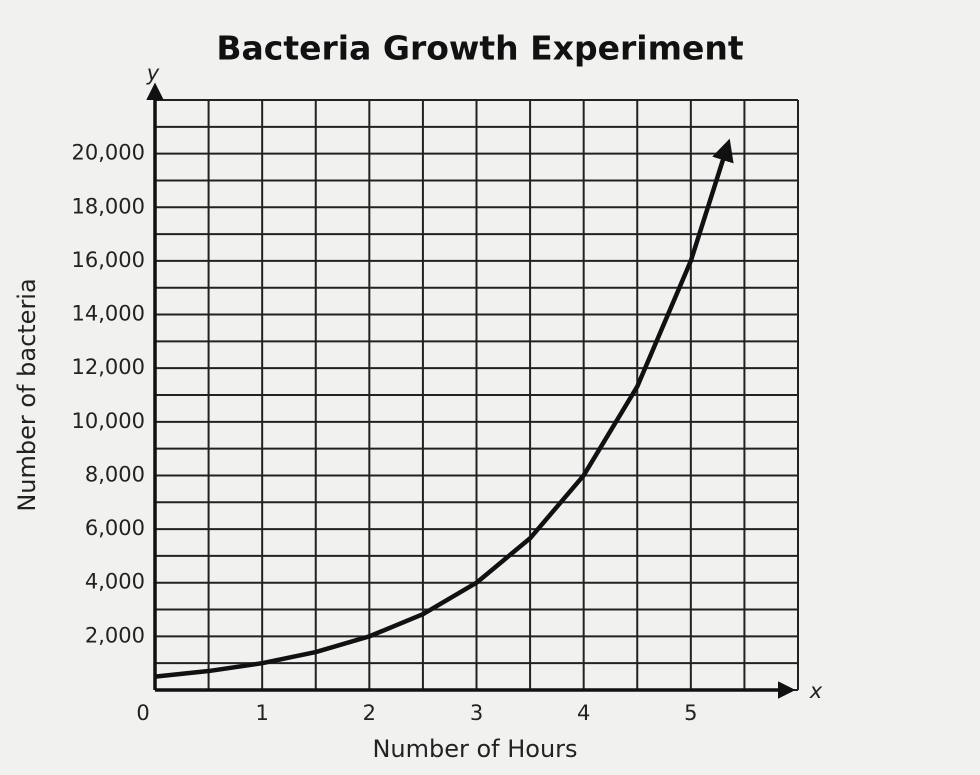  What do you see at coordinates (583, 713) in the screenshot?
I see `x-tick-label: 4` at bounding box center [583, 713].